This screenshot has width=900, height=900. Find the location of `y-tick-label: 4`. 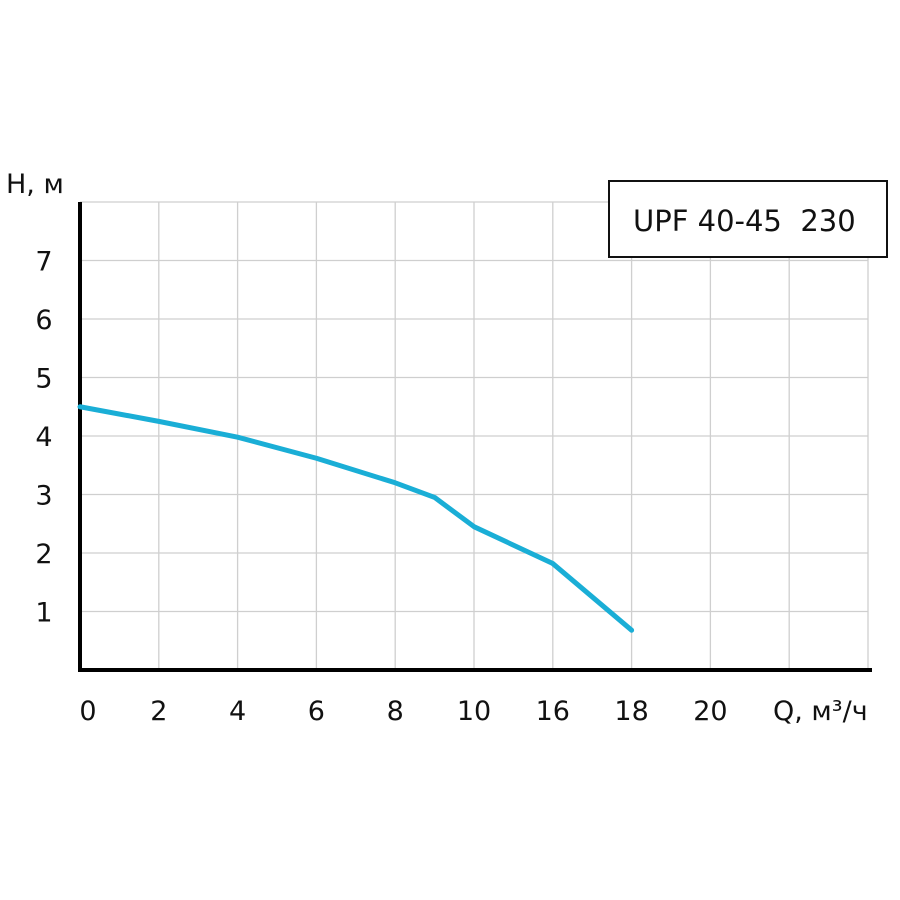

y-tick-label: 4 is located at coordinates (43, 437).